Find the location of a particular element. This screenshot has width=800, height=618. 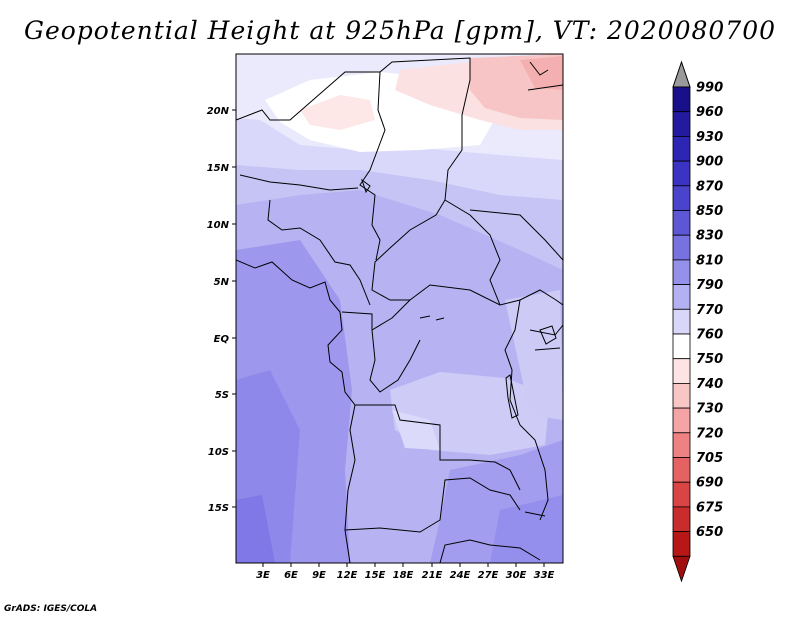

colorbar-label: 690 is located at coordinates (709, 483).